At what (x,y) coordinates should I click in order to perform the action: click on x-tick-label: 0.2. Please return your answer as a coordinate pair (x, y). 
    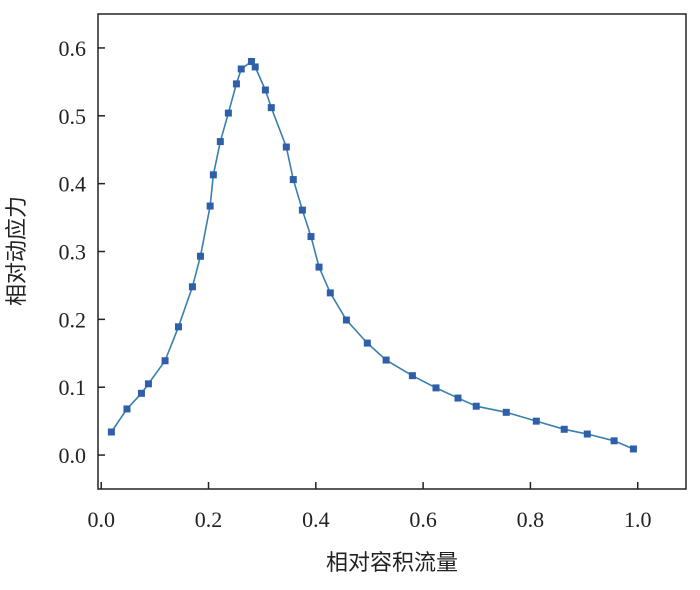
    Looking at the image, I should click on (209, 519).